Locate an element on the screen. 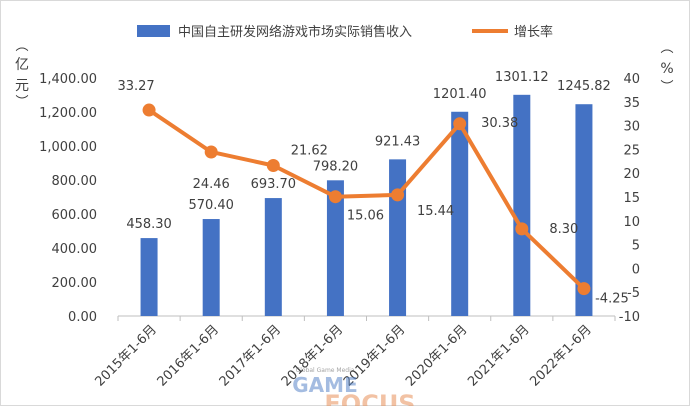  bar-data-label: 1245.82 is located at coordinates (584, 86).